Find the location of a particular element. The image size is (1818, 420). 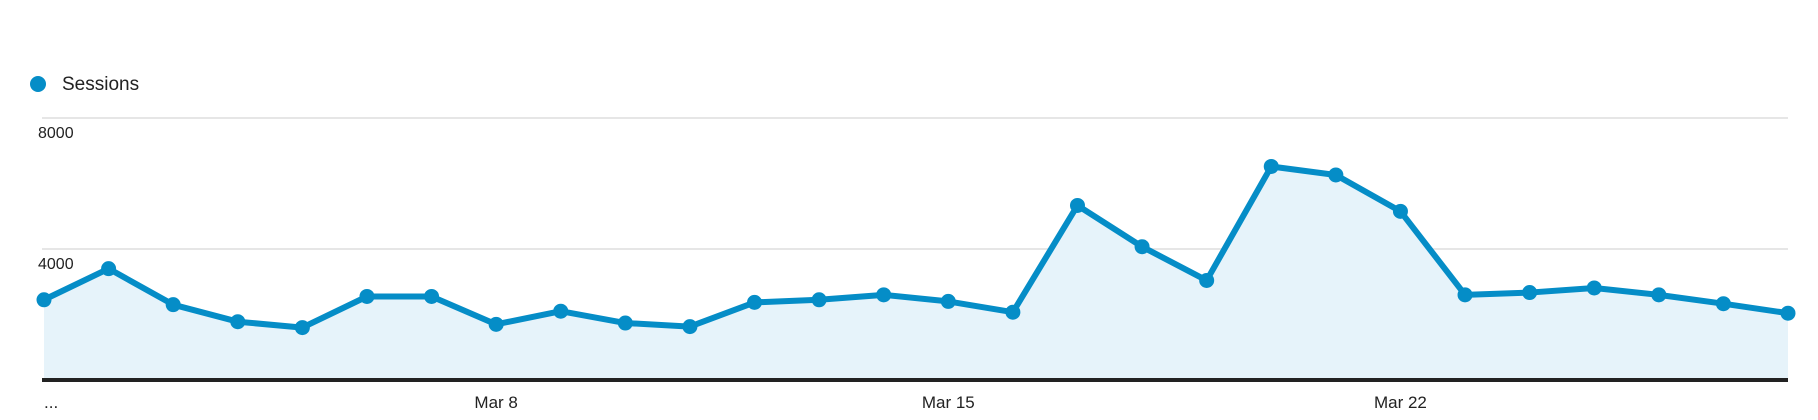

legend-marker is located at coordinates (38, 84).